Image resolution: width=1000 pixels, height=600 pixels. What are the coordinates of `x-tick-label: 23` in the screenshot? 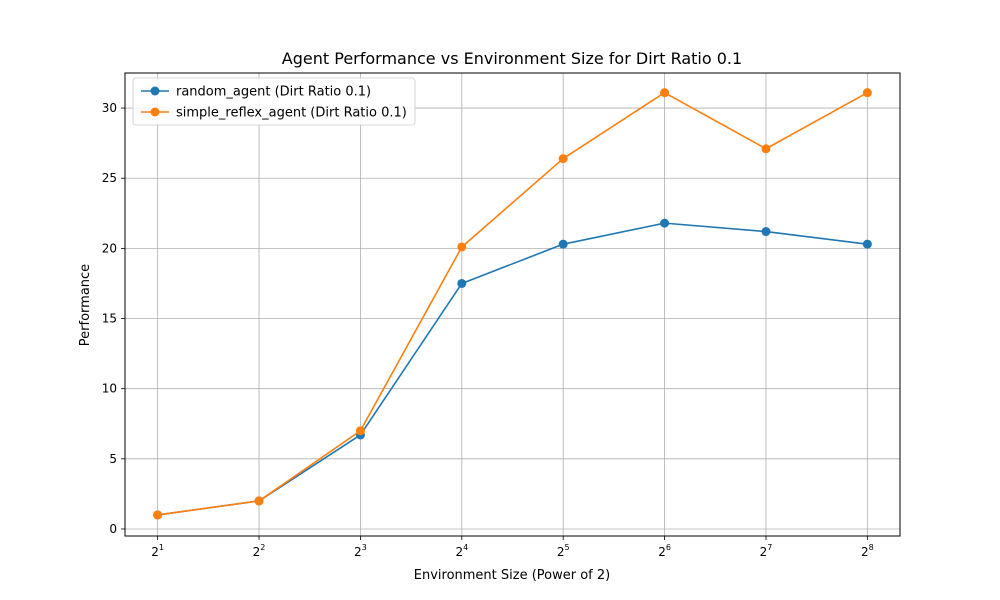 It's located at (360, 551).